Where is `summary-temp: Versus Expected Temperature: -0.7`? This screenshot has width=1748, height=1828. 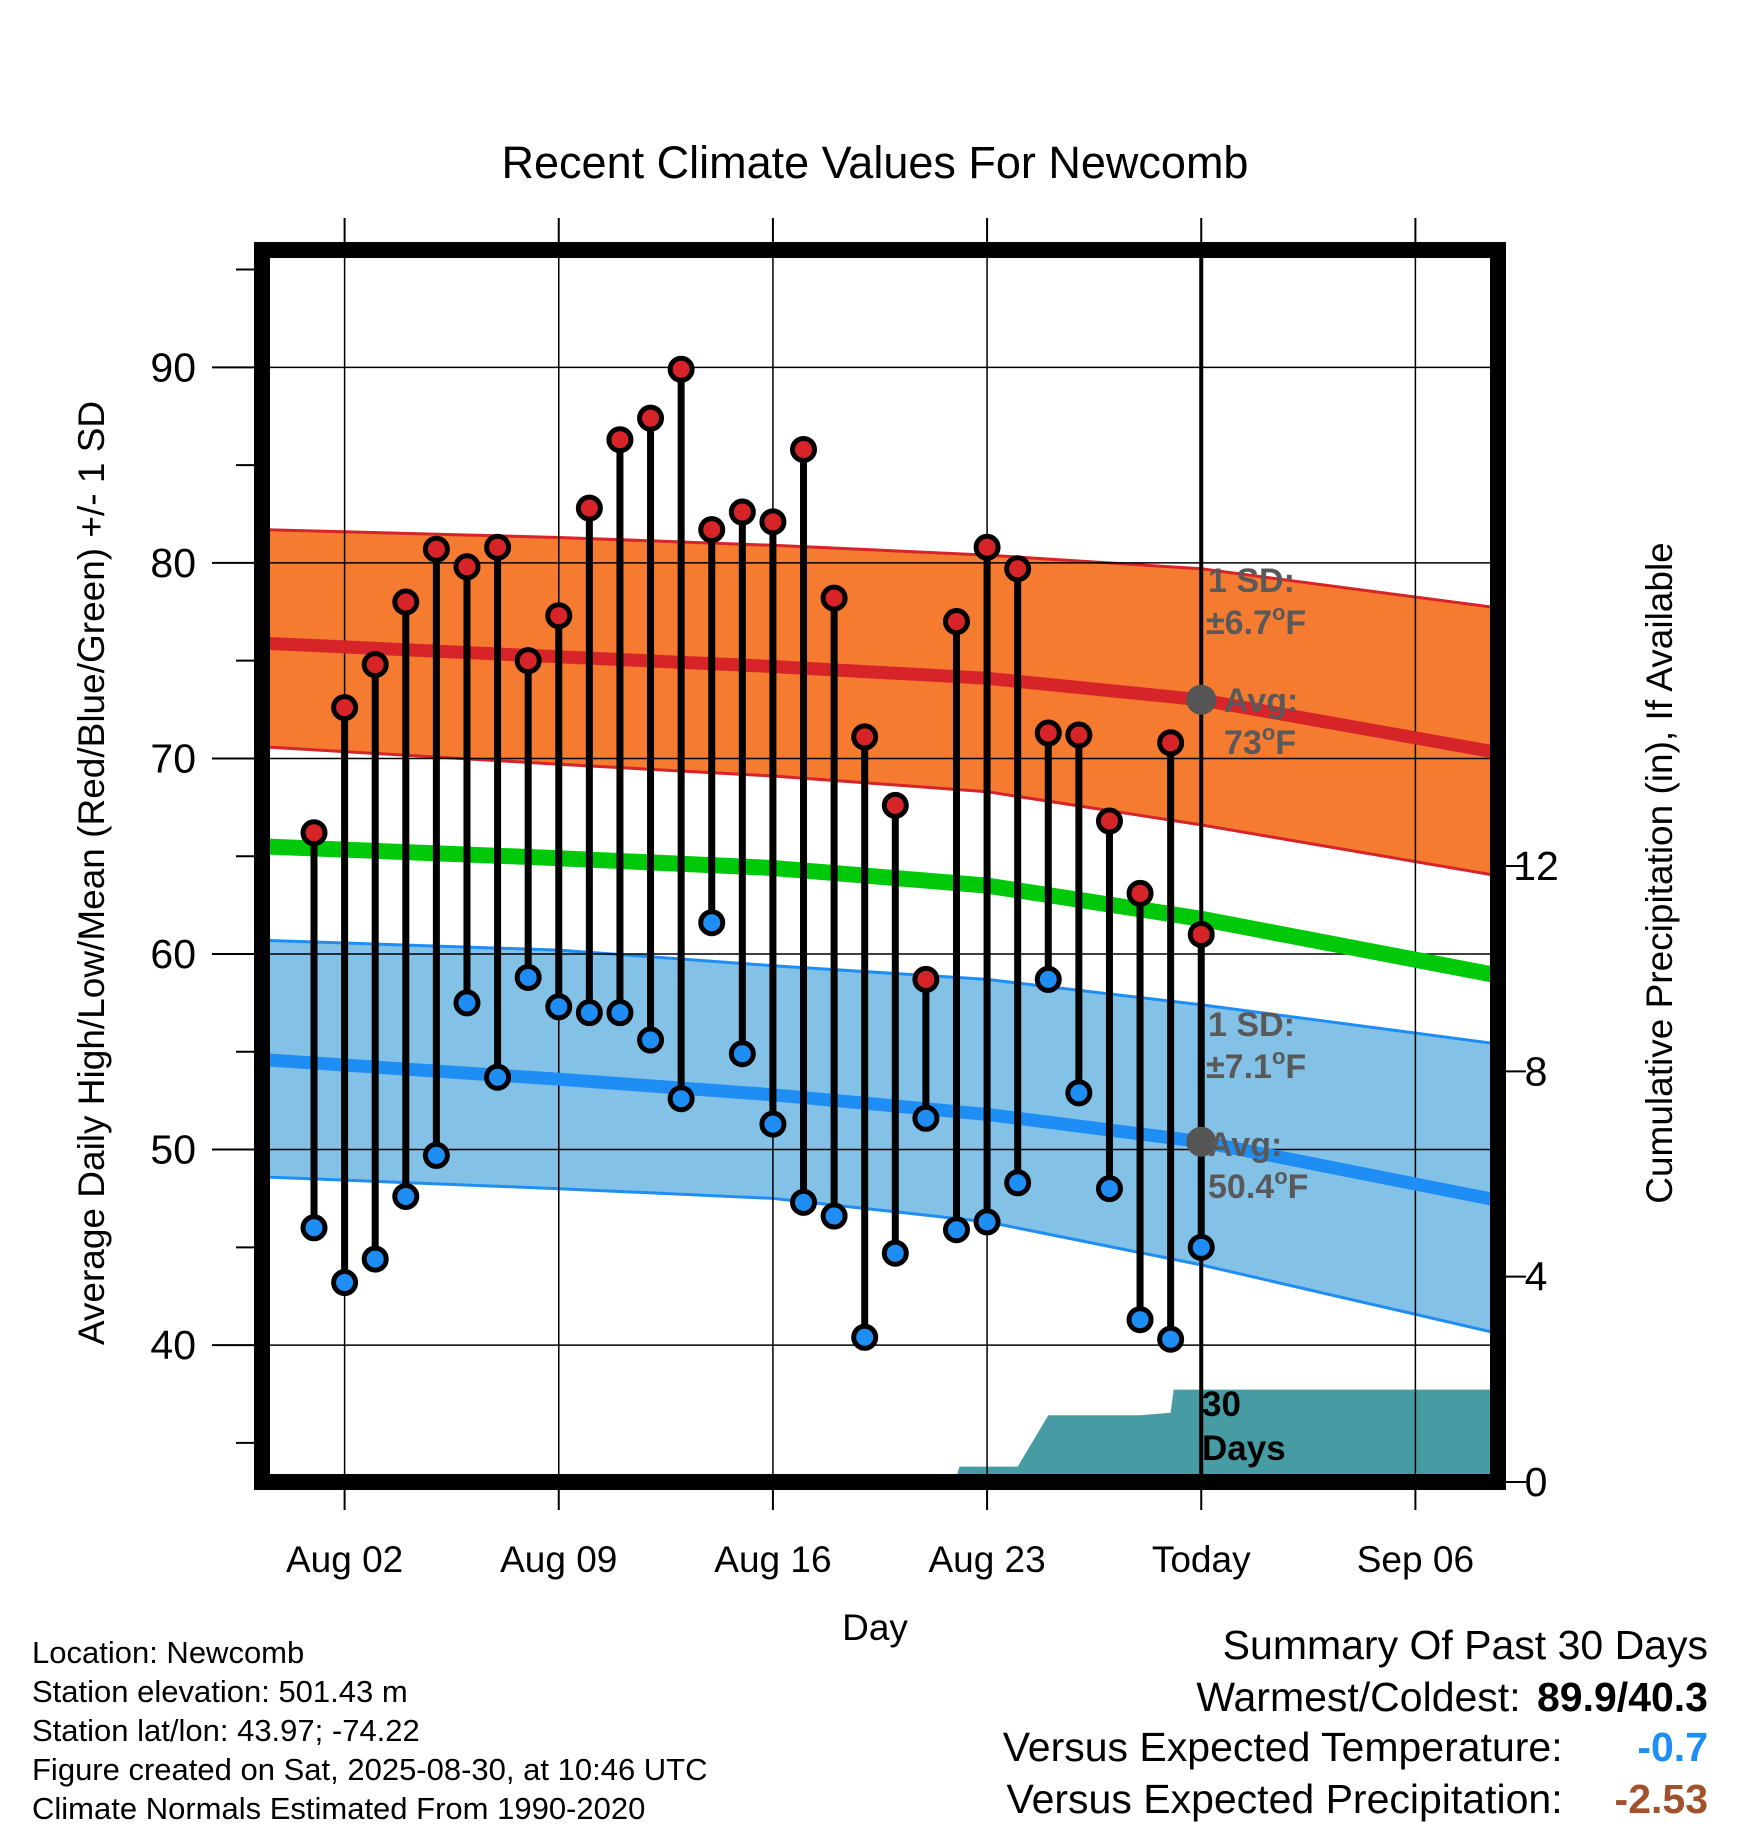 summary-temp: Versus Expected Temperature: -0.7 is located at coordinates (1355, 1747).